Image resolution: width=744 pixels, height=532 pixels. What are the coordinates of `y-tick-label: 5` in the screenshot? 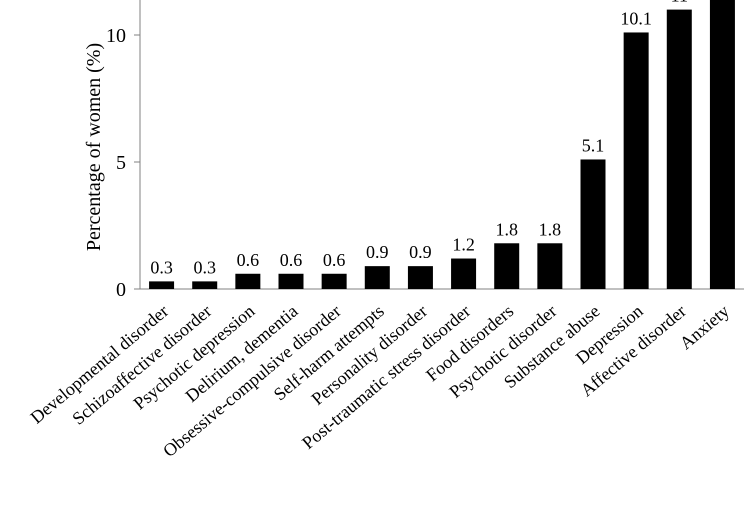 It's located at (121, 163).